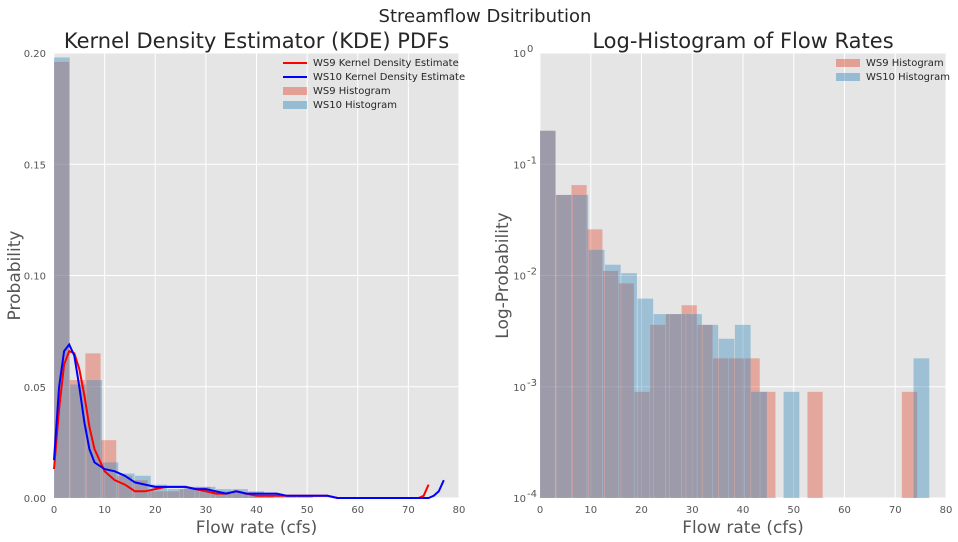  I want to click on y-tick-exponent: -3, so click(532, 383).